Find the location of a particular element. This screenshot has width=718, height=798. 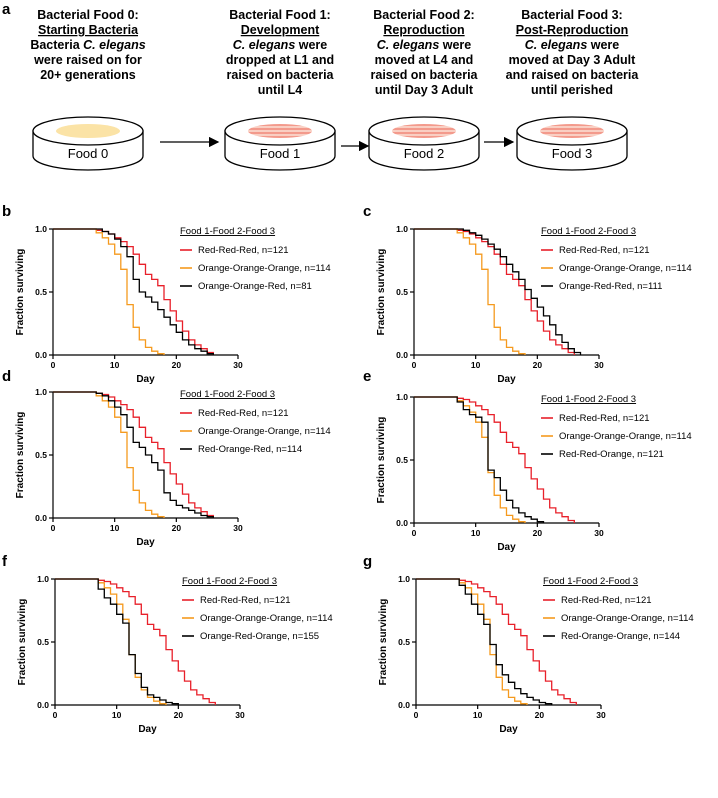

stage-2-line-2: C. elegans were is located at coordinates (424, 45).